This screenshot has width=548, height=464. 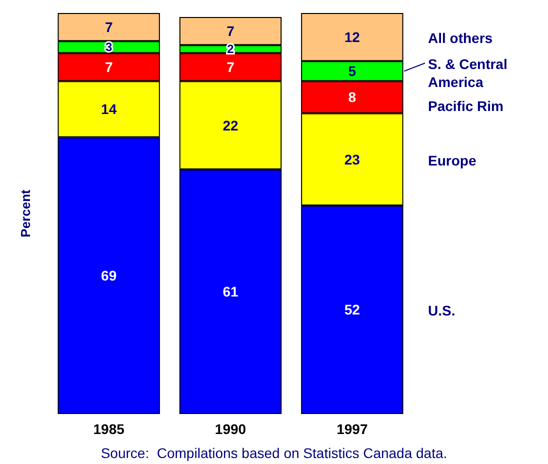 I want to click on data-label: 52, so click(x=352, y=310).